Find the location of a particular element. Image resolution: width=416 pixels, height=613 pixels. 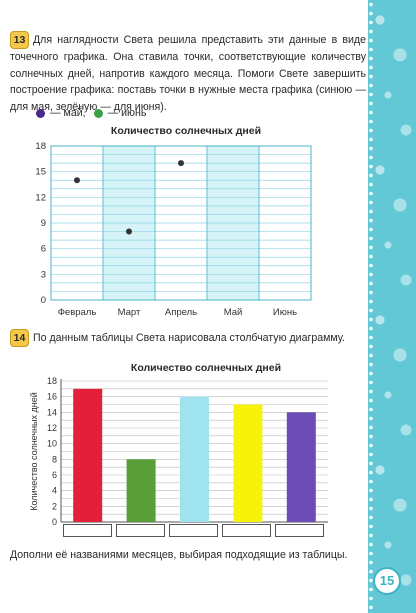

may-dot-icon is located at coordinates (40, 113).